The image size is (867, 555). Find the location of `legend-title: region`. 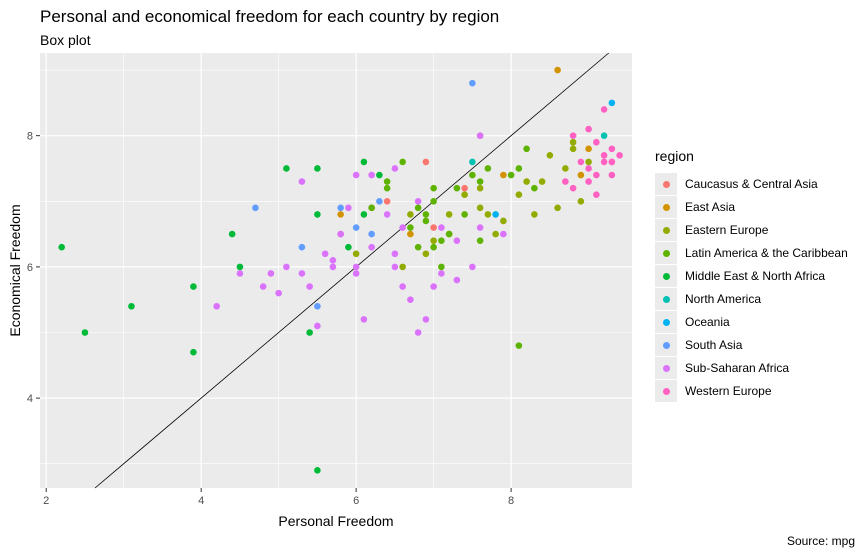

legend-title: region is located at coordinates (674, 156).